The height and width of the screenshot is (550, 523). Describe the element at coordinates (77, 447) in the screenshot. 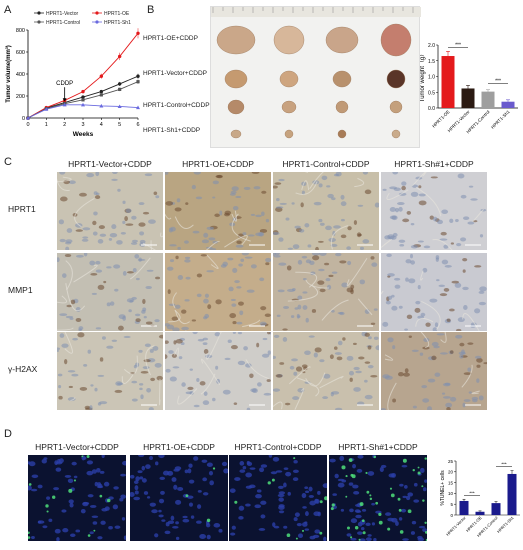

I see `tunel-column-header: HPRT1-Vector+CDDP` at that location.